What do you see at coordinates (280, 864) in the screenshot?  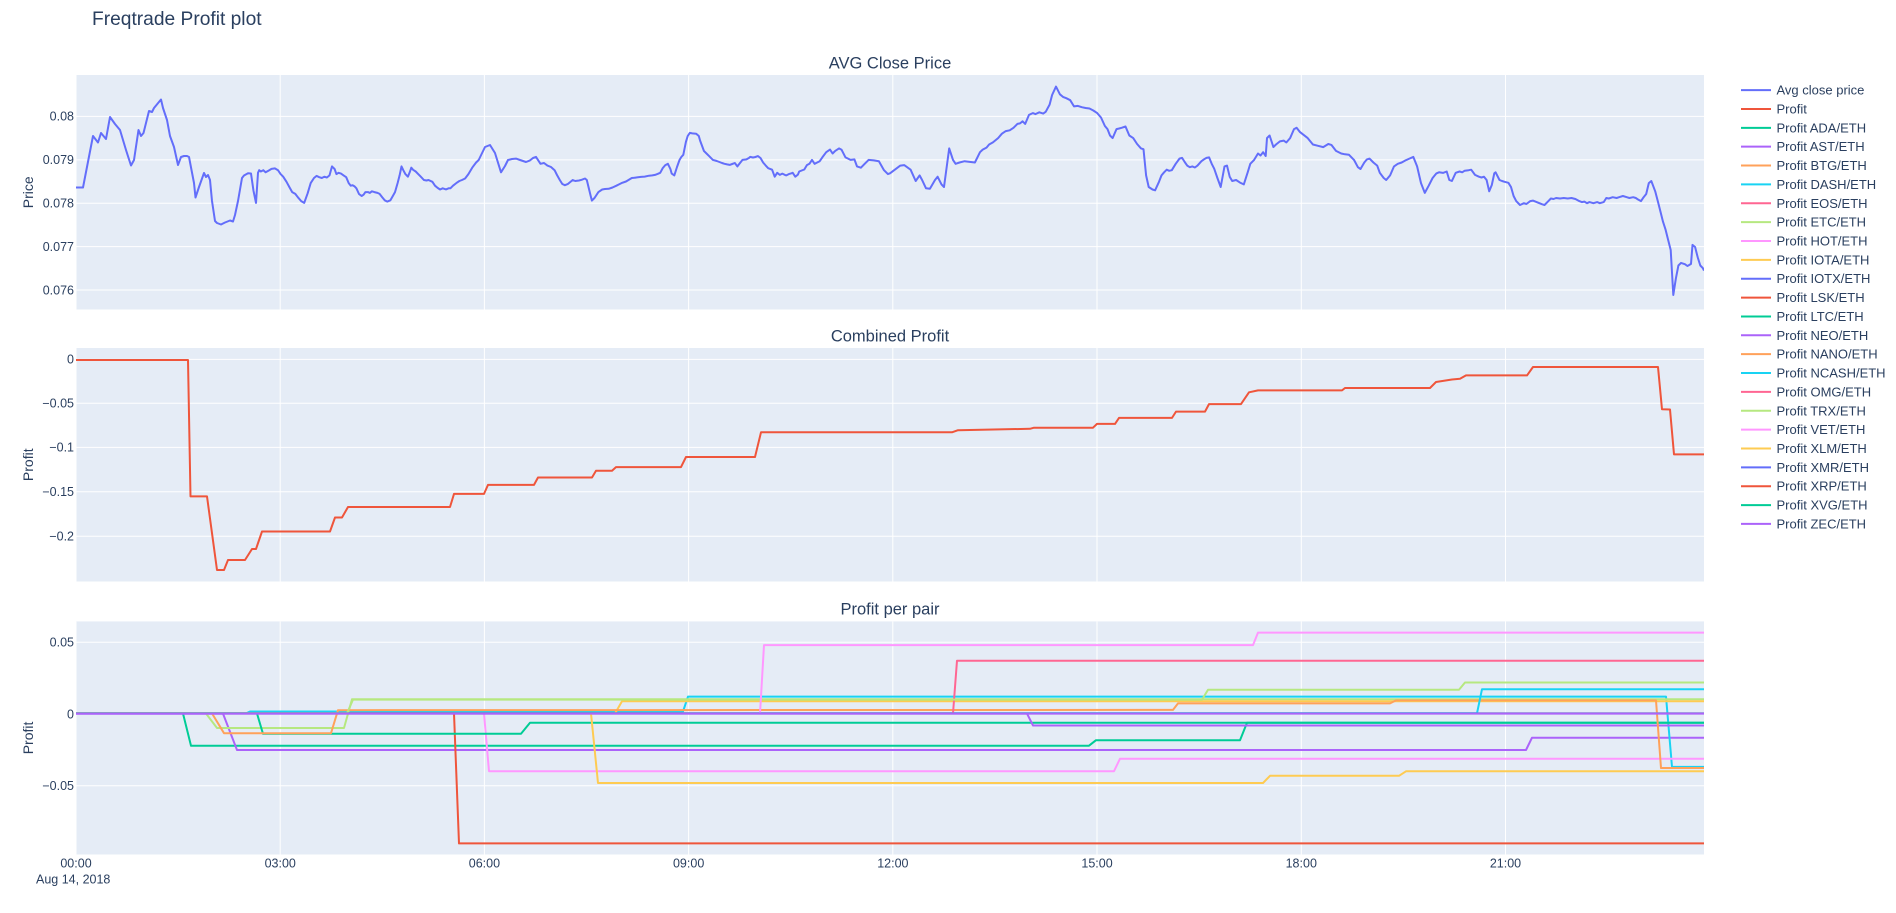 I see `svg-text: 03:00` at bounding box center [280, 864].